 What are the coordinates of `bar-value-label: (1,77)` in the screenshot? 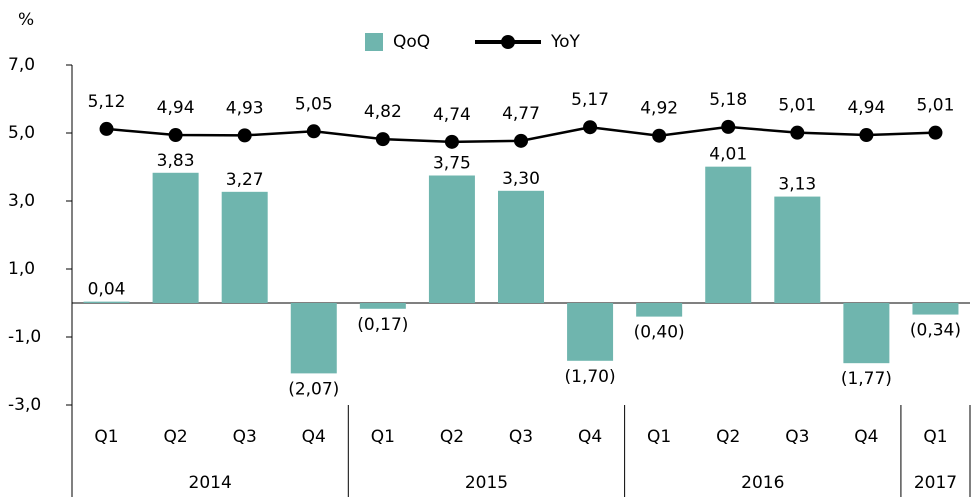 It's located at (866, 379).